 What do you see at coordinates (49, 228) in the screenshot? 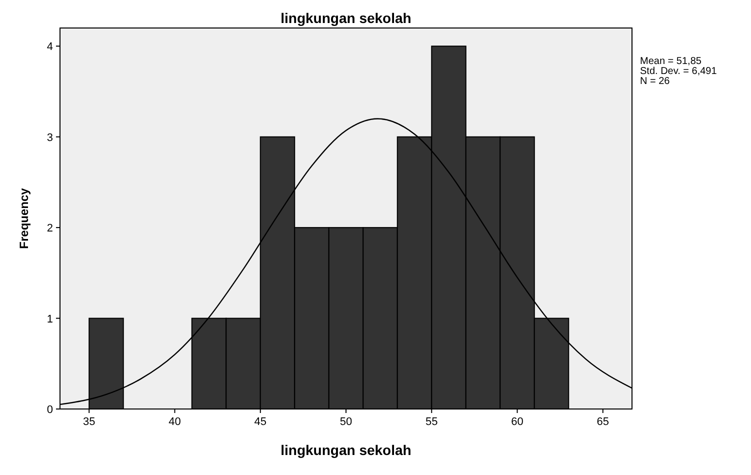
I see `y-tick-label: 2` at bounding box center [49, 228].